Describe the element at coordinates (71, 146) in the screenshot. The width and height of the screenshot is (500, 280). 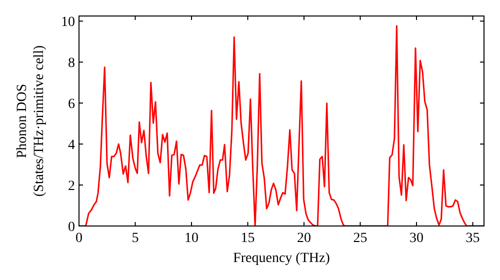
I see `y-tick-label: 4` at that location.